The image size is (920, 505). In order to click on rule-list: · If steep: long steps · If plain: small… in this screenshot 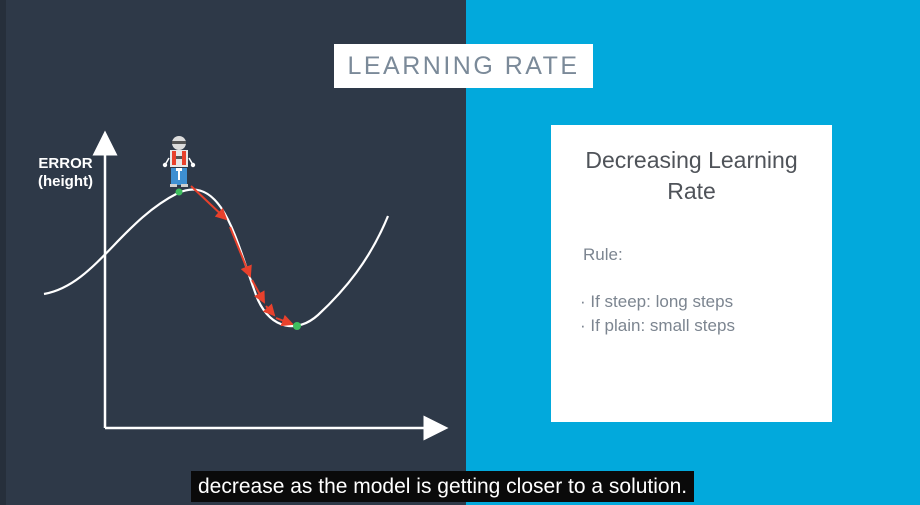, I will do `click(657, 314)`.